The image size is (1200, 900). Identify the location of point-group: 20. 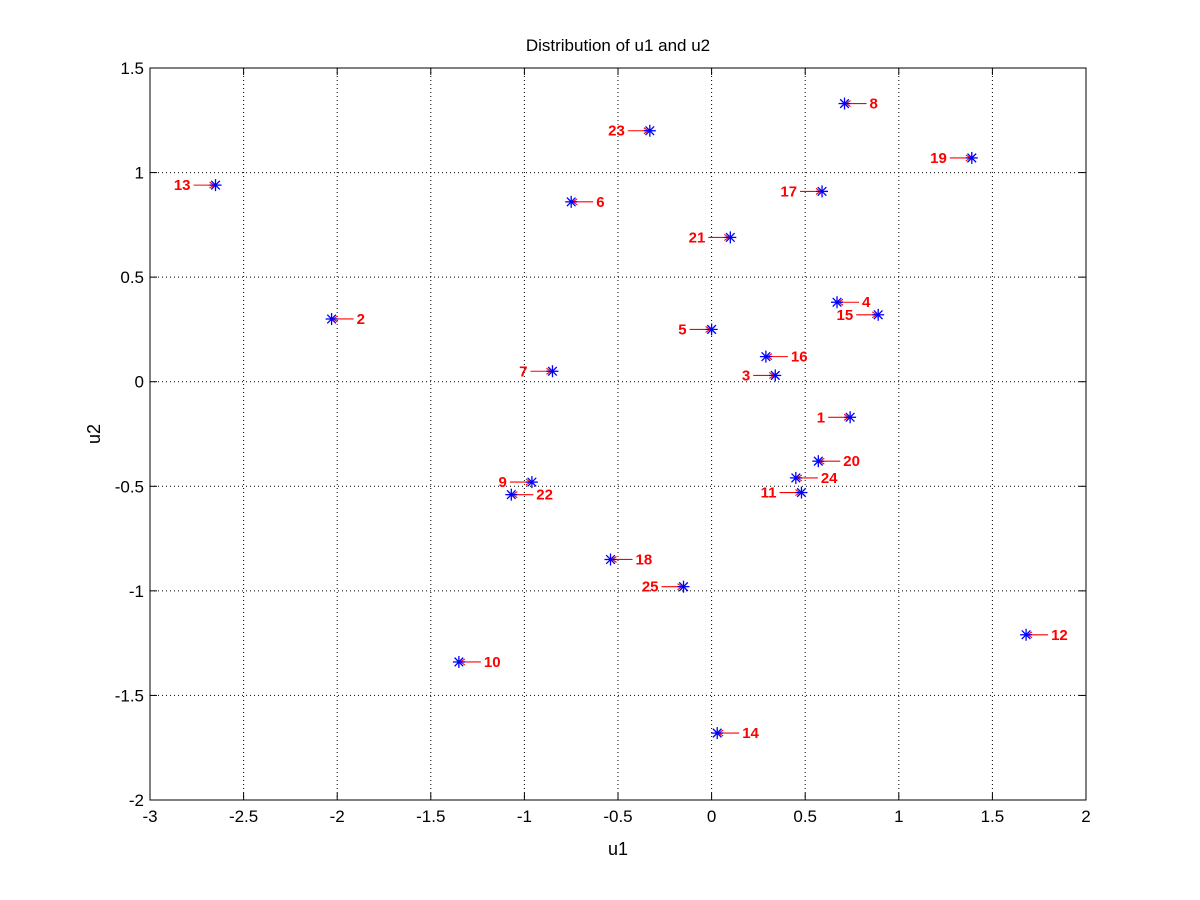
(836, 461).